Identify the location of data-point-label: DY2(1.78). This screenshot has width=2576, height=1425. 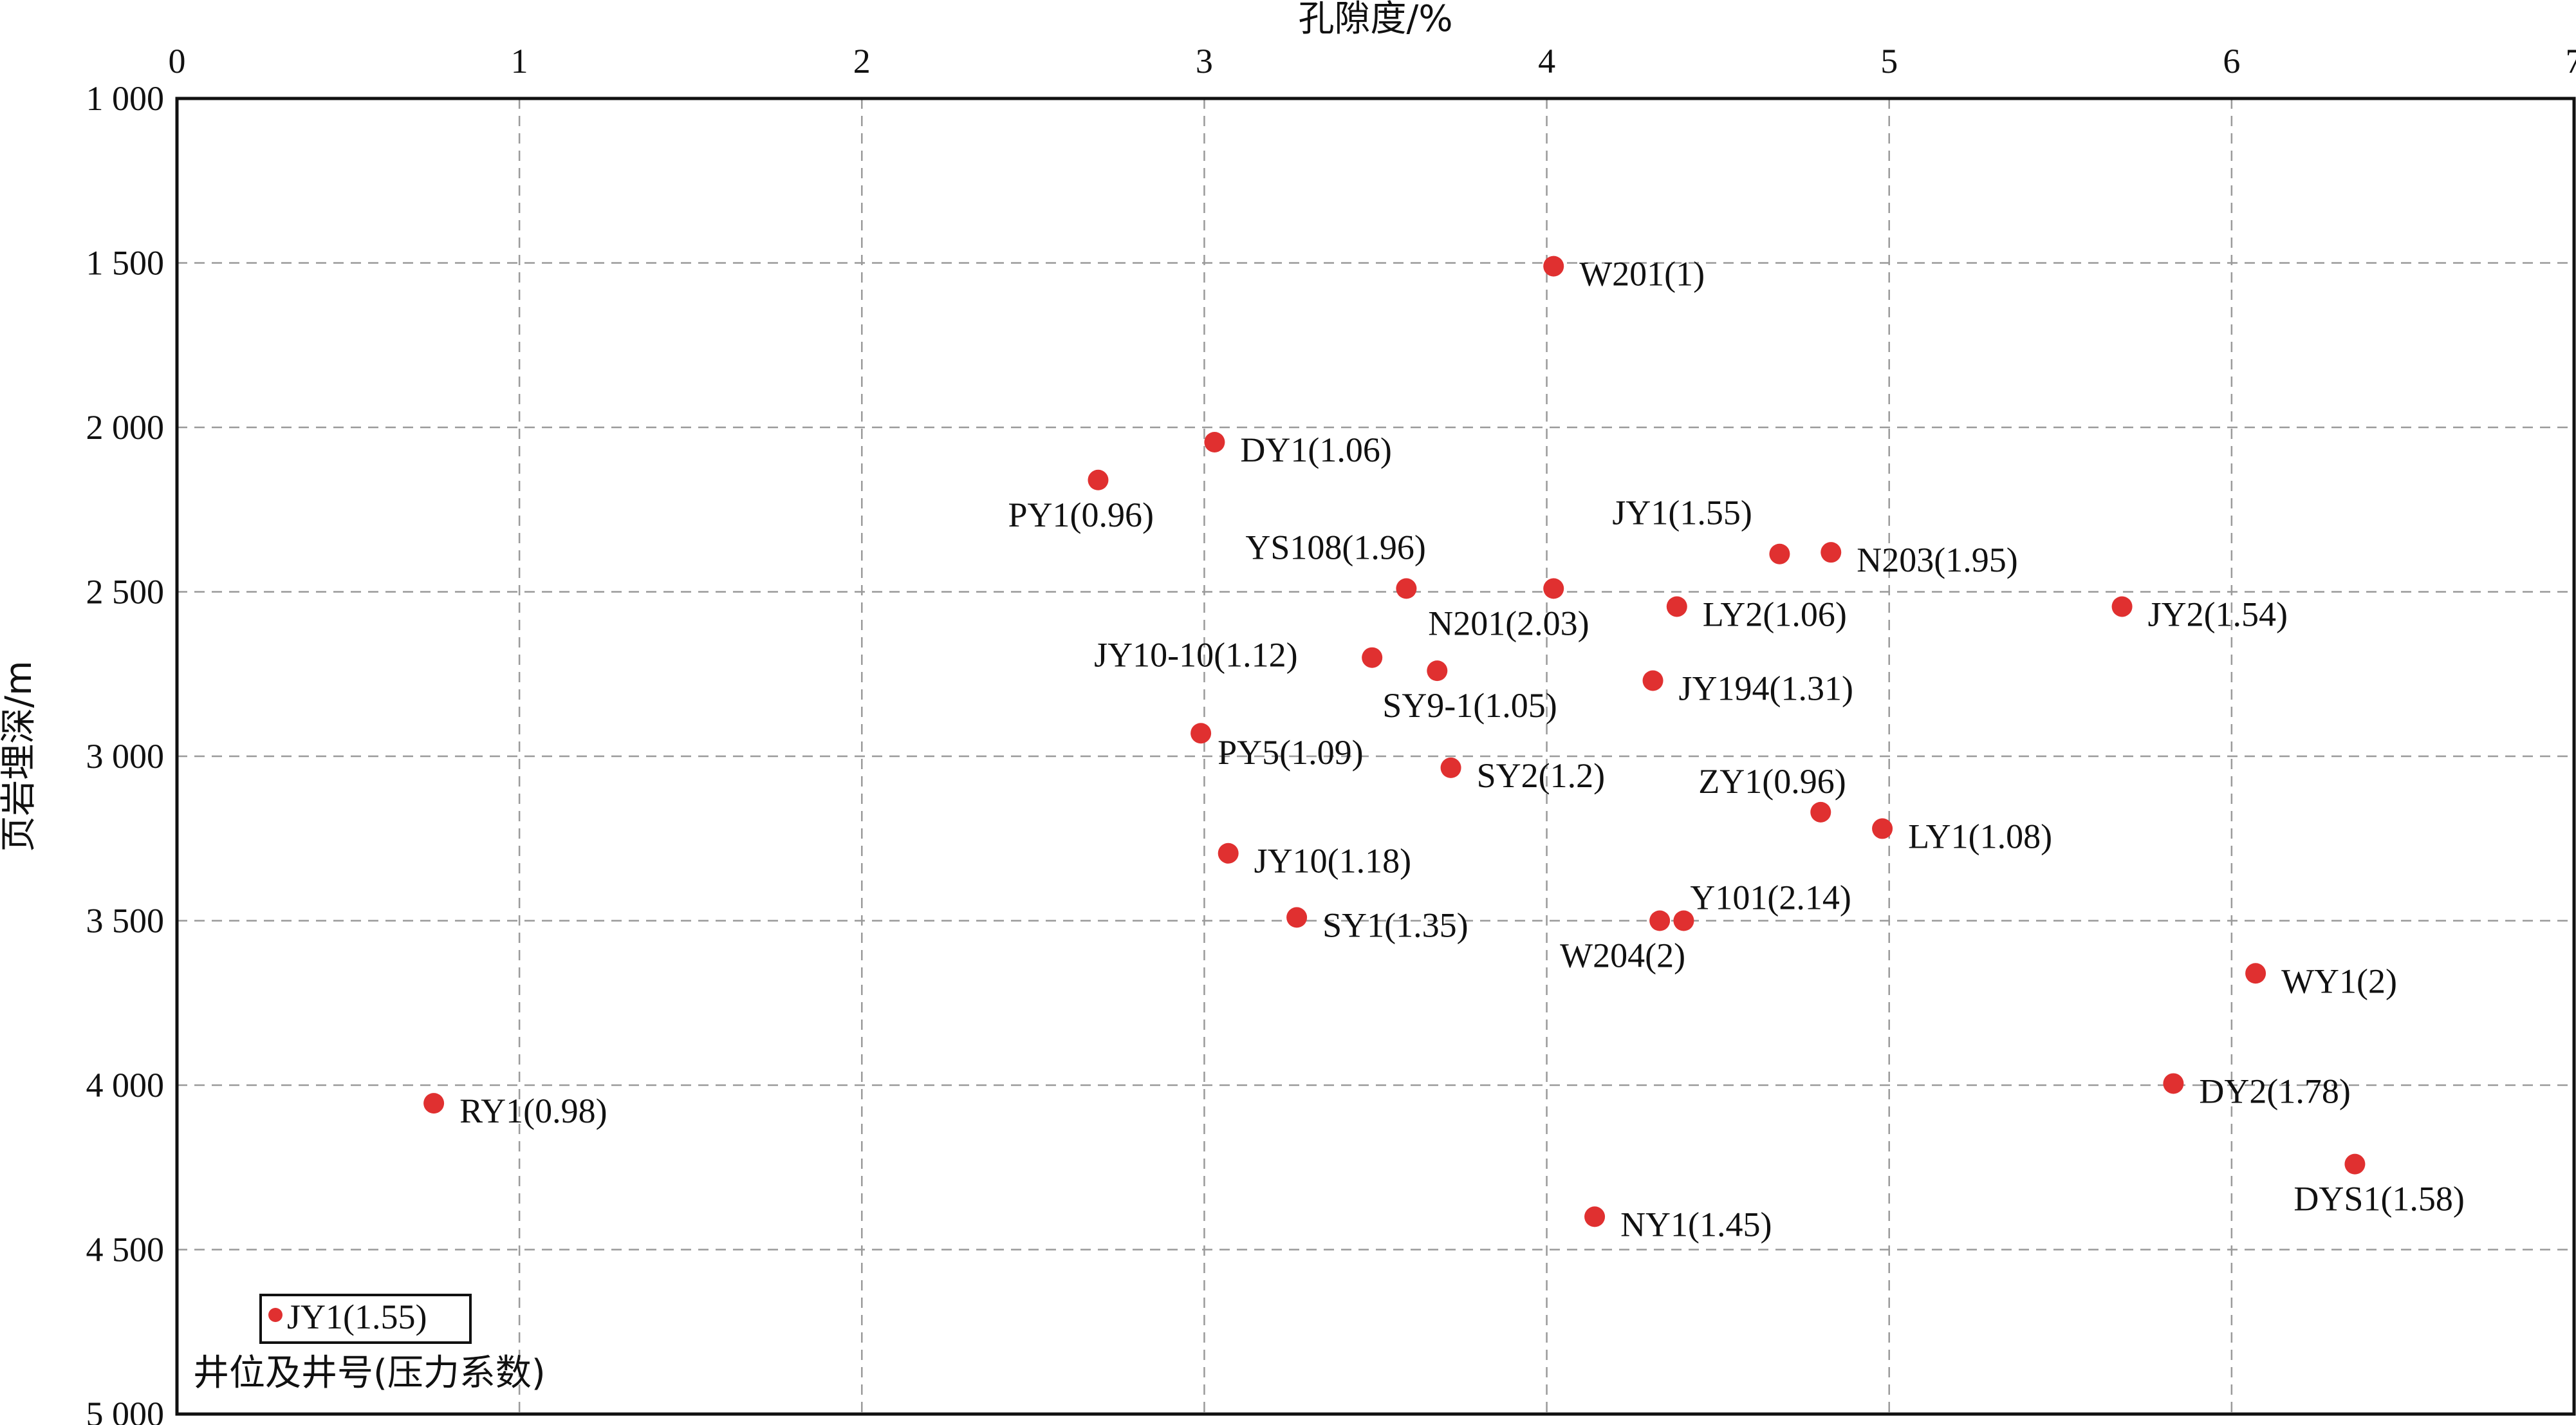
(2274, 1091).